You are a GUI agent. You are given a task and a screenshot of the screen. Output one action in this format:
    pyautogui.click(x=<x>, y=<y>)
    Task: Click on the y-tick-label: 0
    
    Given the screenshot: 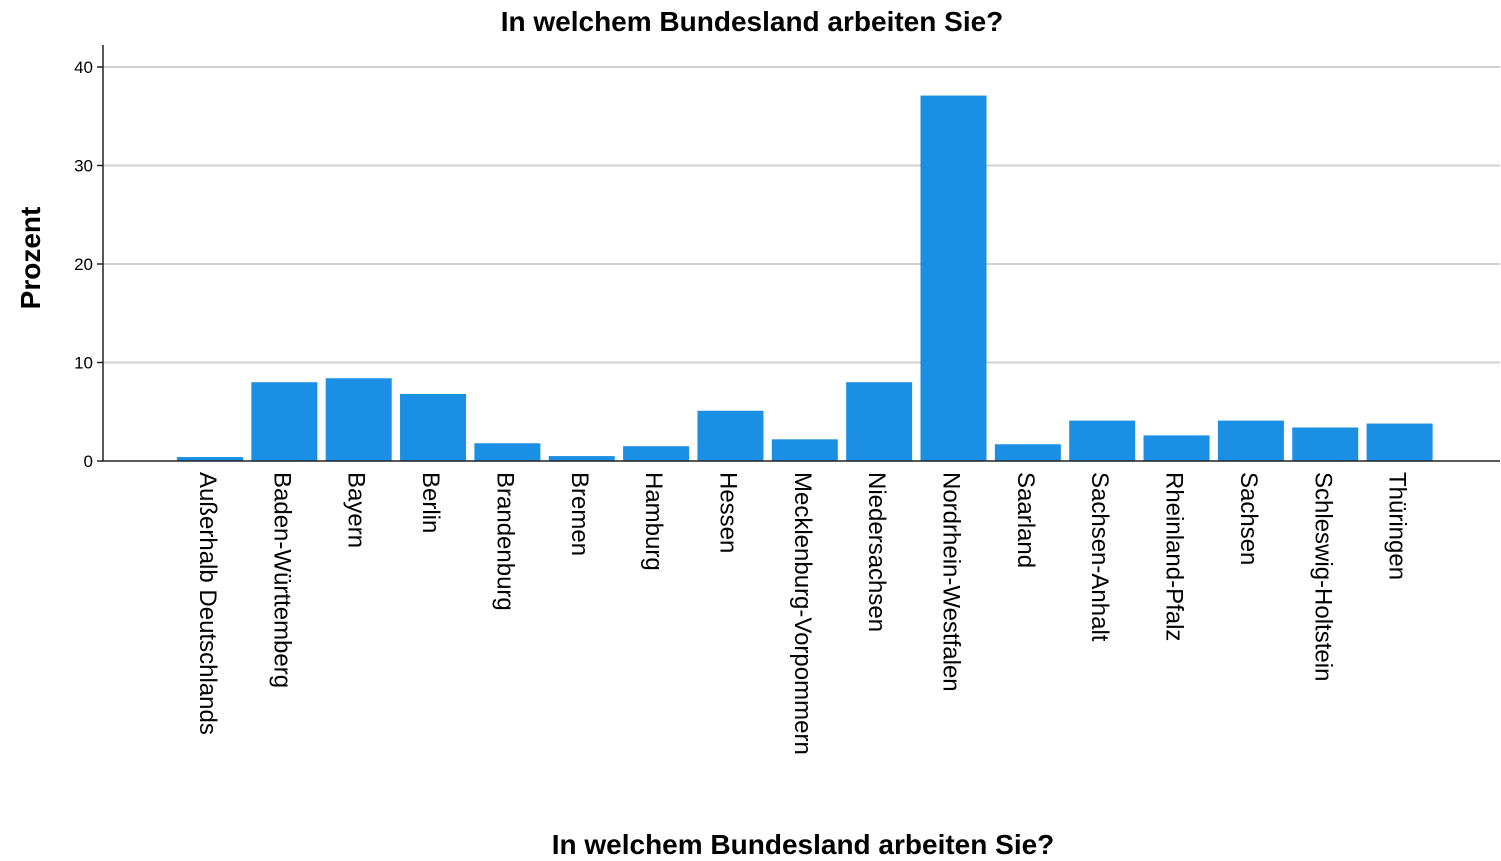 What is the action you would take?
    pyautogui.click(x=88, y=461)
    